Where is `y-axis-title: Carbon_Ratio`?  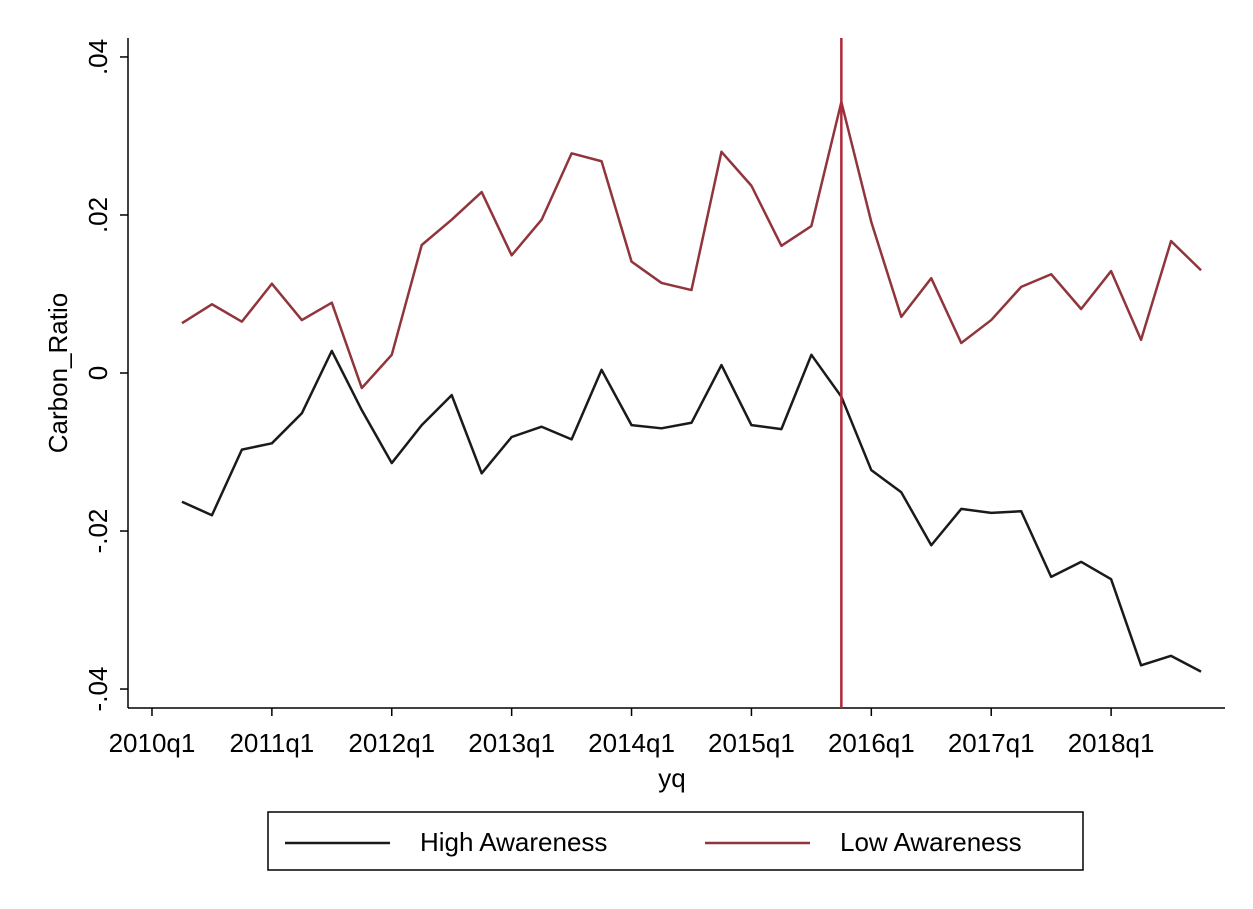 y-axis-title: Carbon_Ratio is located at coordinates (58, 373).